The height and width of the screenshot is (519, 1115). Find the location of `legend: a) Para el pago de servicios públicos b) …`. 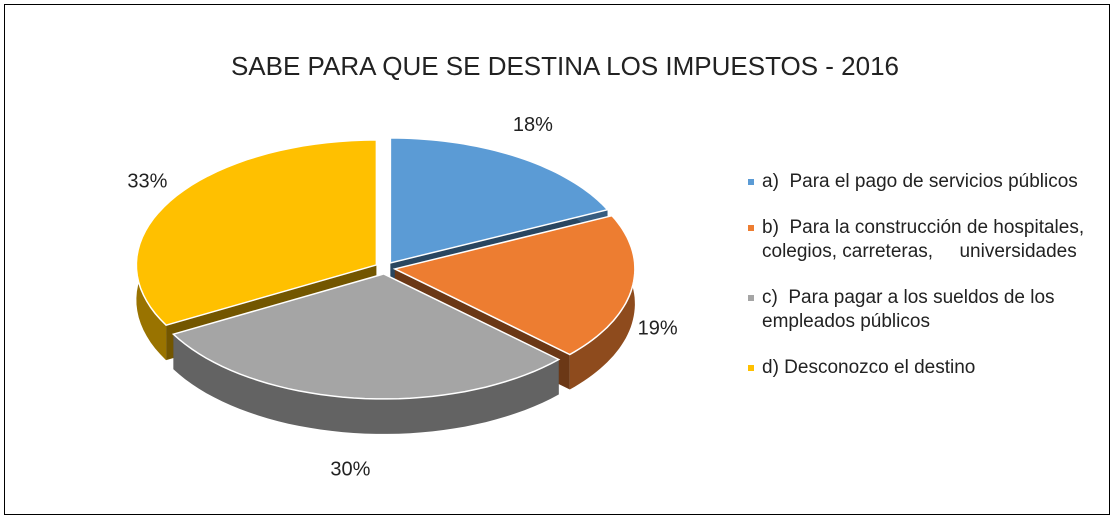

legend: a) Para el pago de servicios públicos b) … is located at coordinates (927, 286).